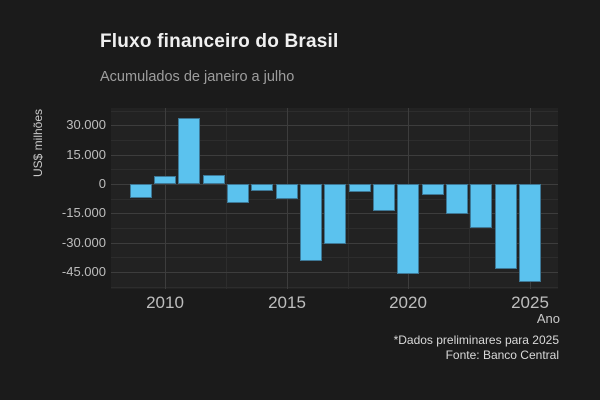 The width and height of the screenshot is (600, 400). Describe the element at coordinates (189, 150) in the screenshot. I see `bar-2011` at that location.